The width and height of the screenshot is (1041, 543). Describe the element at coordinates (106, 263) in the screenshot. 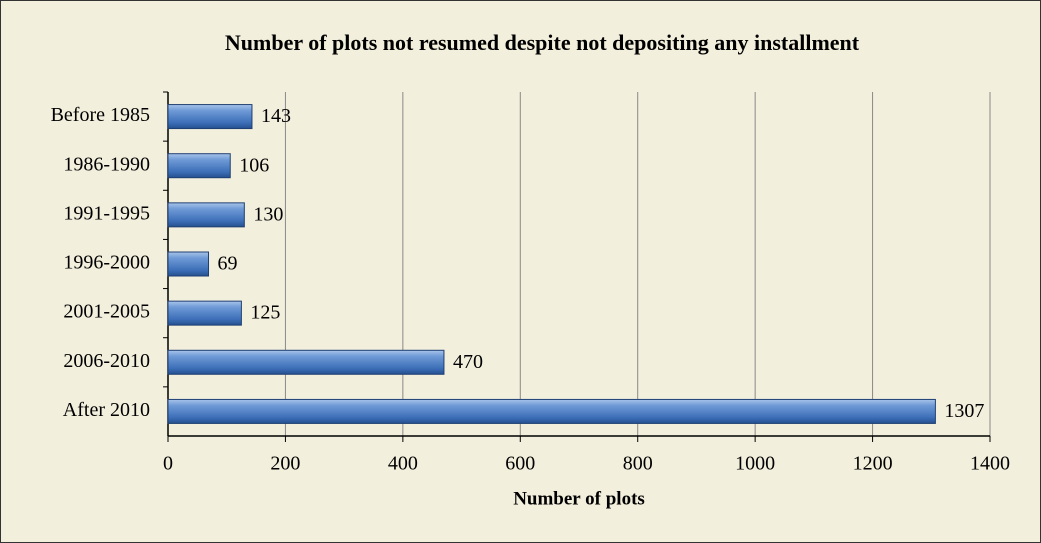

I see `y-tick-label: 1996-2000` at that location.